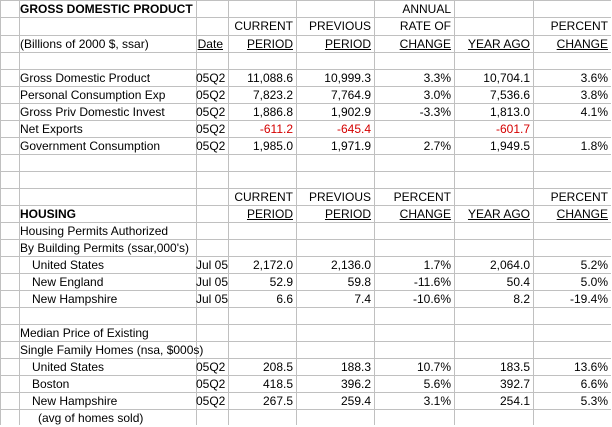 This screenshot has height=427, width=612. What do you see at coordinates (355, 367) in the screenshot?
I see `previous-value: 188.3` at bounding box center [355, 367].